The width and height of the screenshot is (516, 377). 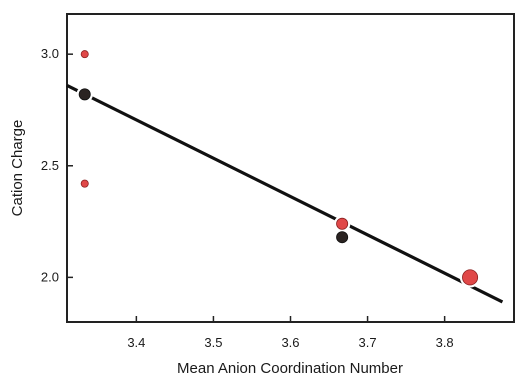 What do you see at coordinates (50, 53) in the screenshot?
I see `y-tick-label: 3.0` at bounding box center [50, 53].